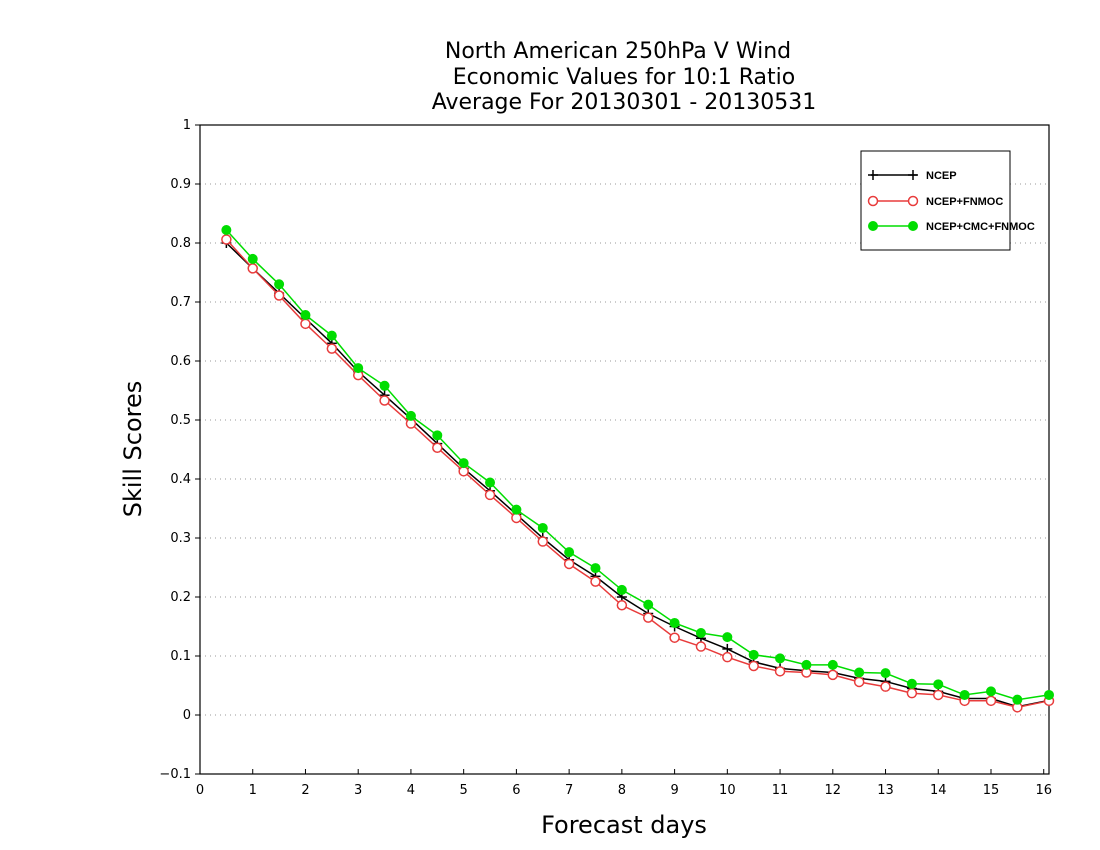  I want to click on x-tick-label: 11, so click(780, 790).